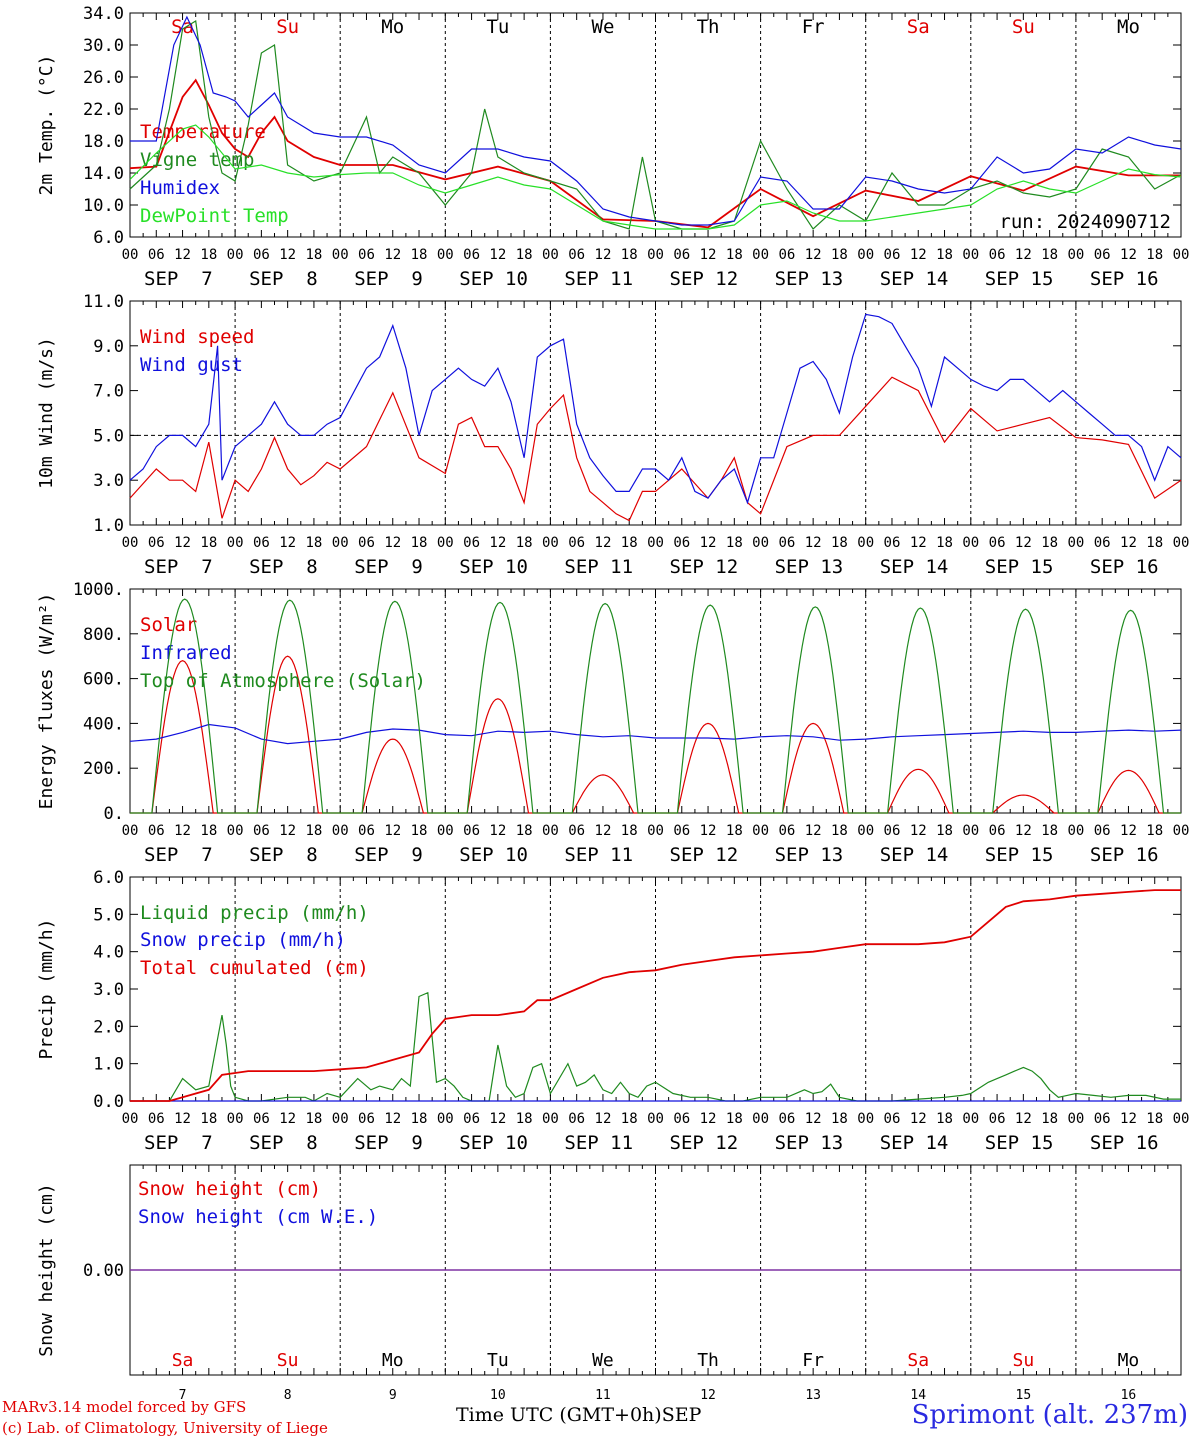  What do you see at coordinates (103, 110) in the screenshot?
I see `y-tick-label: 22.0` at bounding box center [103, 110].